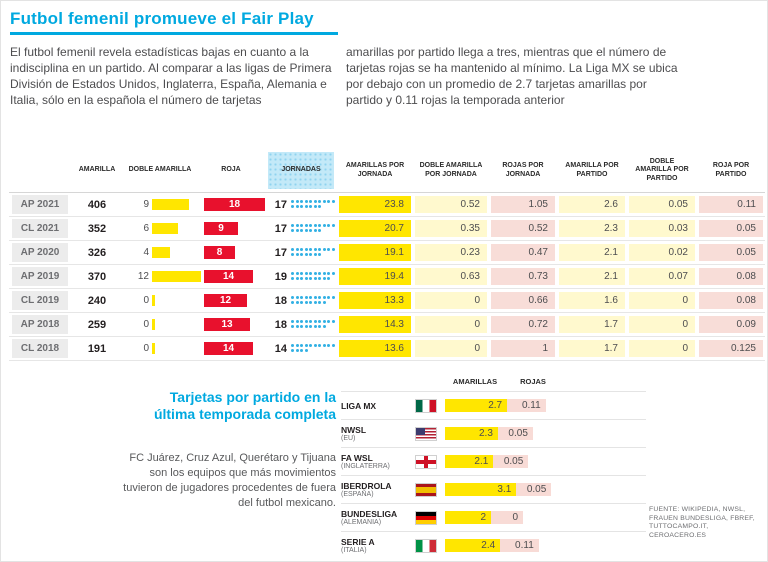 The image size is (768, 562). I want to click on rojas-por-jornada-value: 0.47, so click(523, 252).